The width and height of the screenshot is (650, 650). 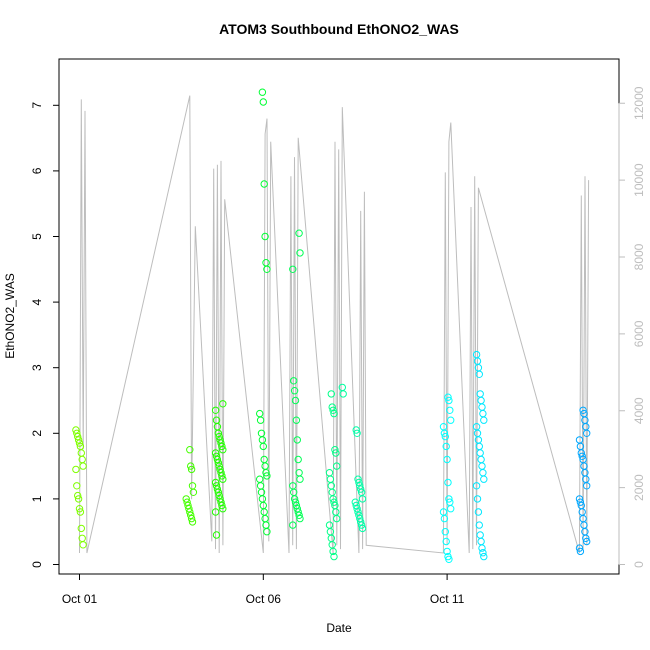 What do you see at coordinates (639, 564) in the screenshot?
I see `y2-tick-label: 0` at bounding box center [639, 564].